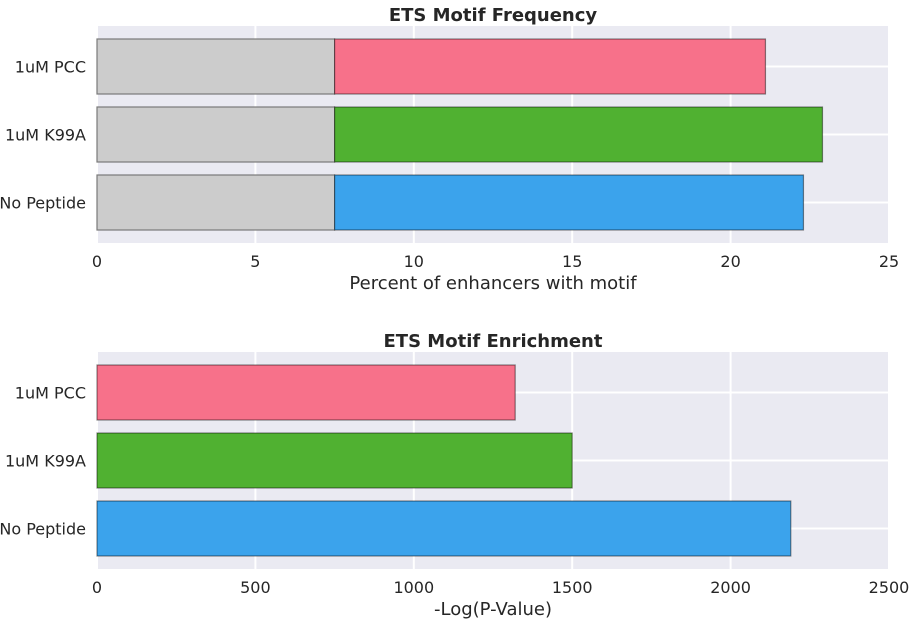  I want to click on frequency-x-tick-label: 15, so click(572, 261).